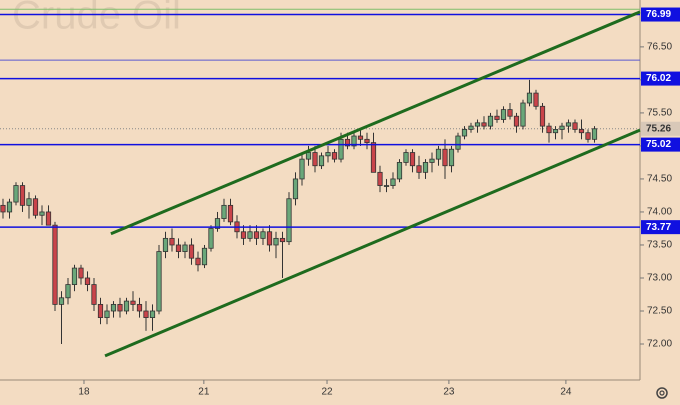 The width and height of the screenshot is (680, 405). What do you see at coordinates (204, 392) in the screenshot?
I see `x-tick-label: 21` at bounding box center [204, 392].